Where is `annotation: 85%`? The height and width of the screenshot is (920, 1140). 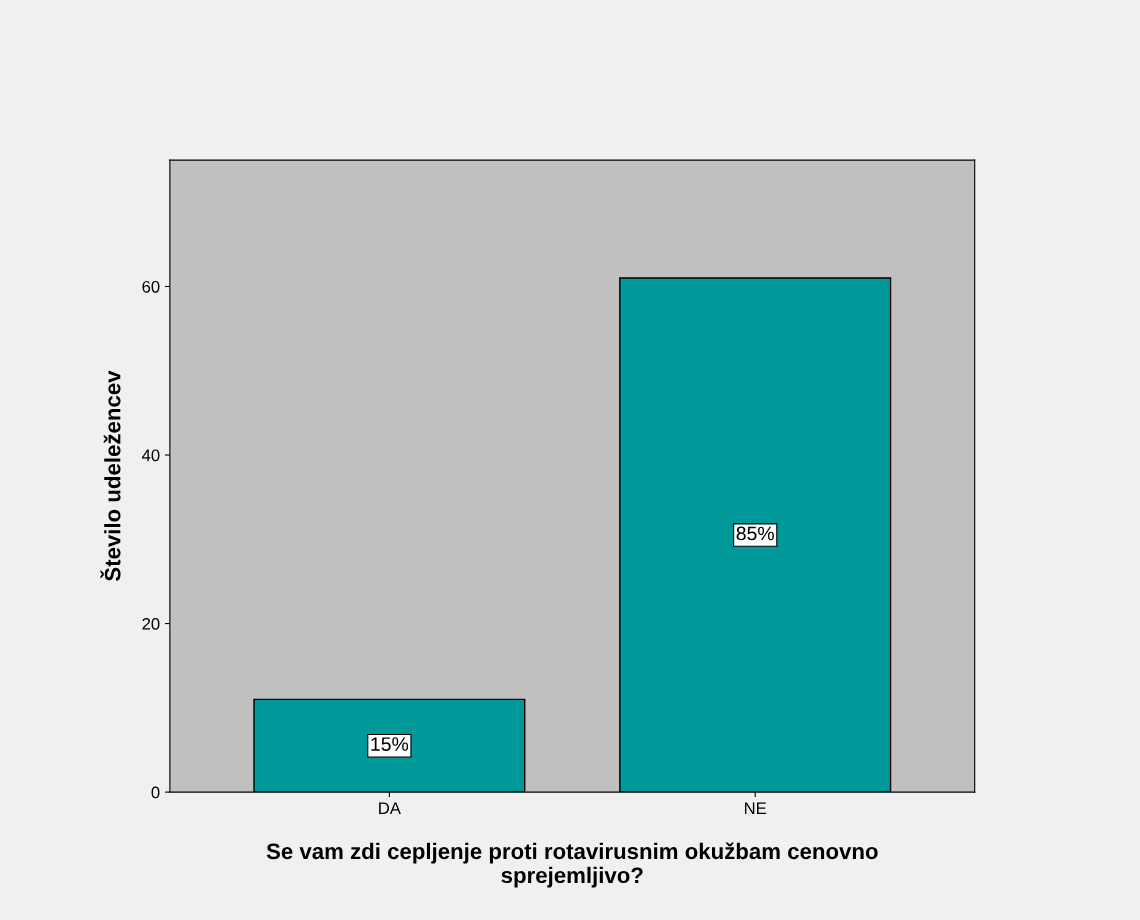
annotation: 85% is located at coordinates (755, 533).